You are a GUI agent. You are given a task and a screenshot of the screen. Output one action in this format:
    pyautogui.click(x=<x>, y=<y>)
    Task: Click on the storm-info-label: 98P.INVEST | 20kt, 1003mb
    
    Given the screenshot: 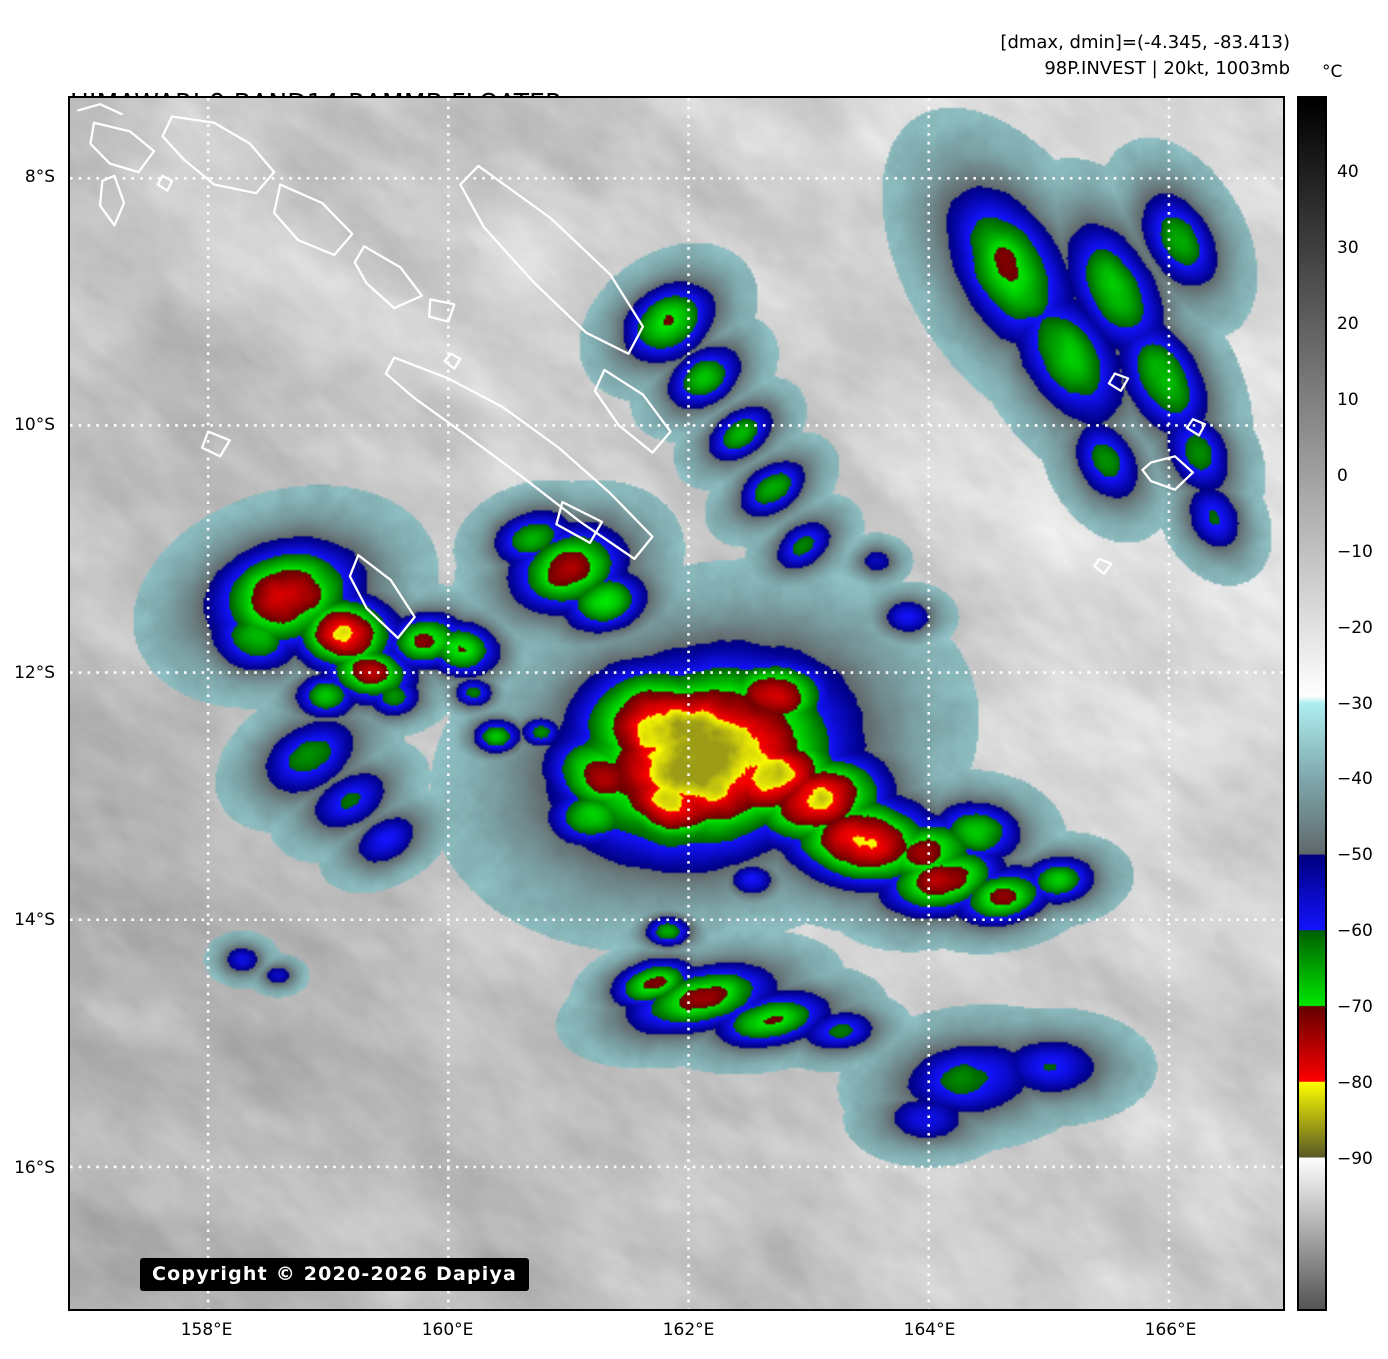 What is the action you would take?
    pyautogui.click(x=1167, y=68)
    